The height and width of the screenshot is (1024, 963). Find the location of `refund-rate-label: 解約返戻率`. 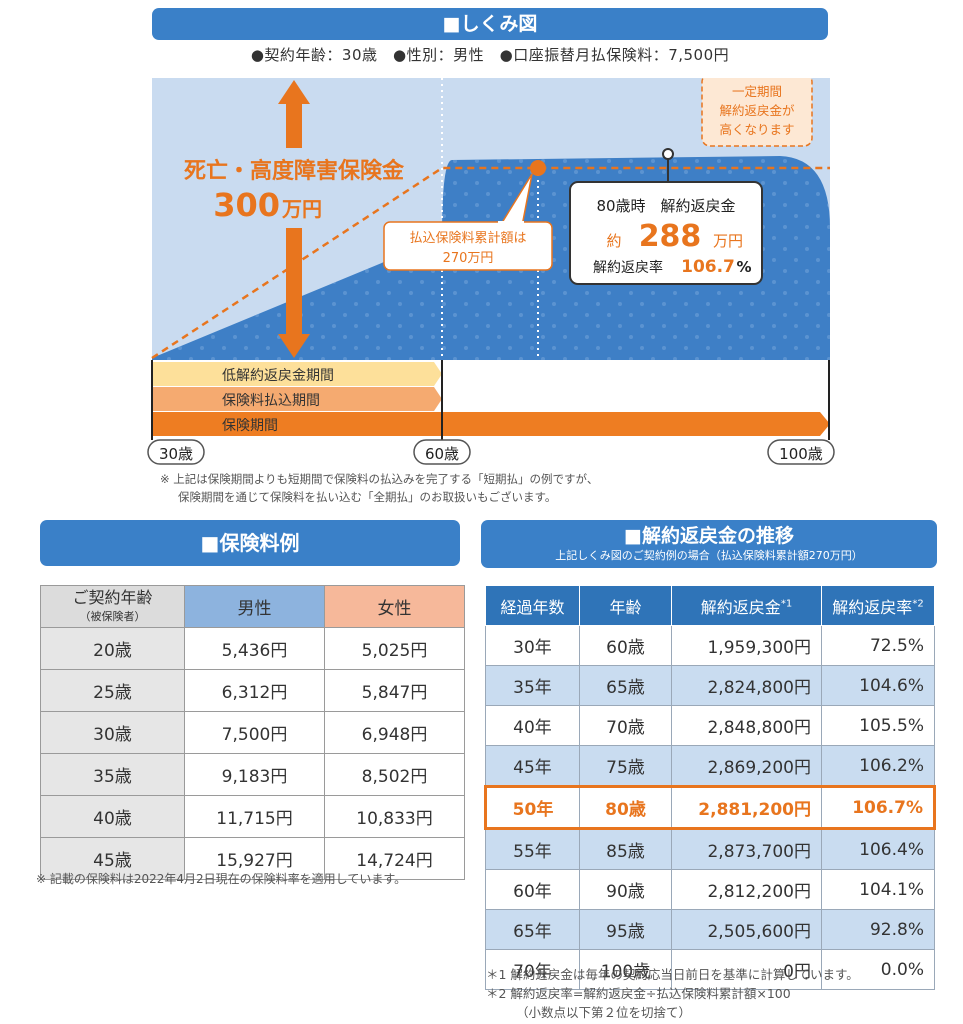

refund-rate-label: 解約返戻率 is located at coordinates (628, 267).